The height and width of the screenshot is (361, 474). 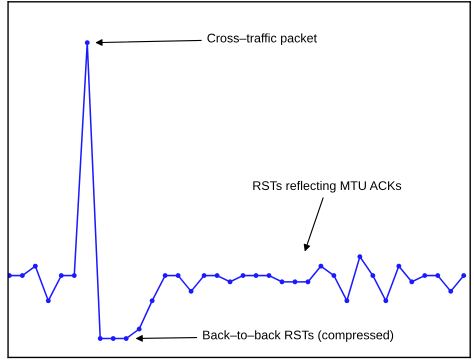 I want to click on annotation: Cross–traffic packet, so click(x=262, y=39).